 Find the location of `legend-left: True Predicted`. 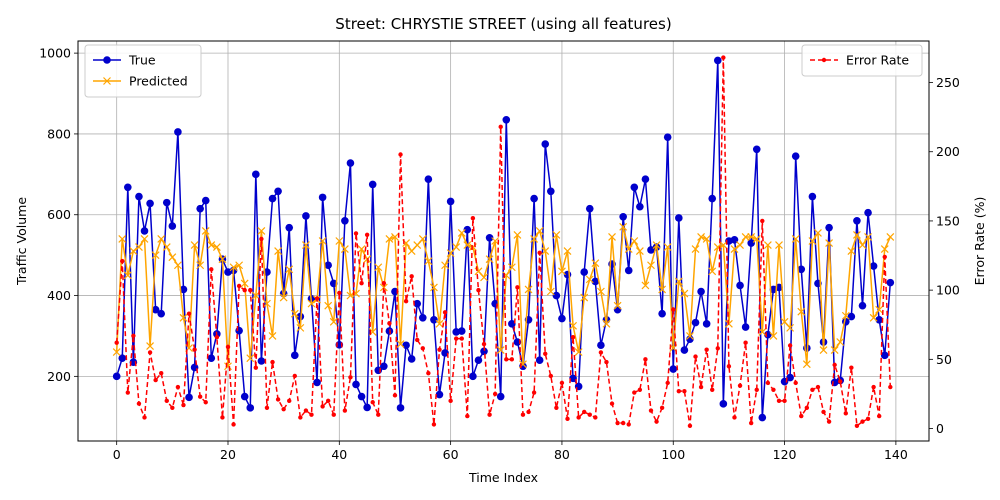

legend-left: True Predicted is located at coordinates (143, 71).